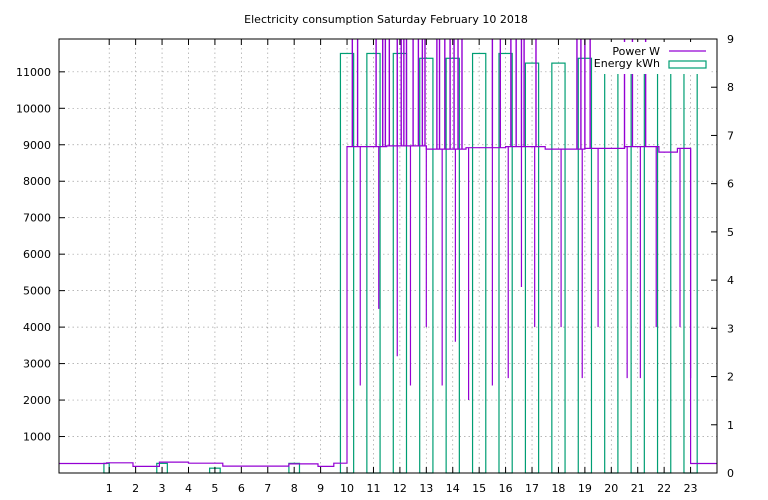 The image size is (768, 500). I want to click on y2-tick-label: 6, so click(730, 184).